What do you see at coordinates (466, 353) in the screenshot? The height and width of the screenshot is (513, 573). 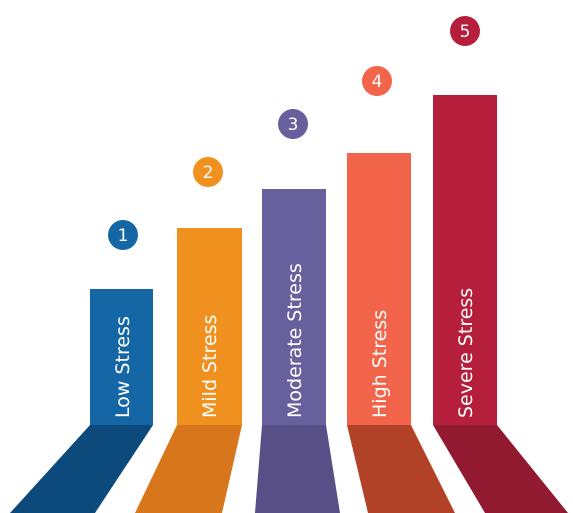 I see `step-5-label: Severe Stress` at bounding box center [466, 353].